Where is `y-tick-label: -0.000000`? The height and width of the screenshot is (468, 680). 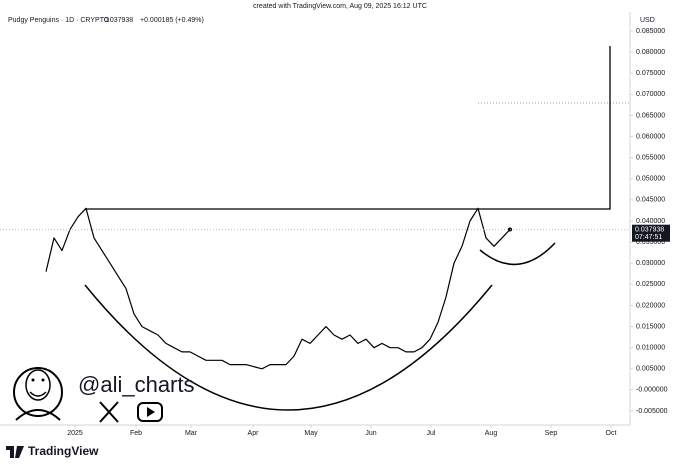
y-tick-label: -0.000000 is located at coordinates (652, 390).